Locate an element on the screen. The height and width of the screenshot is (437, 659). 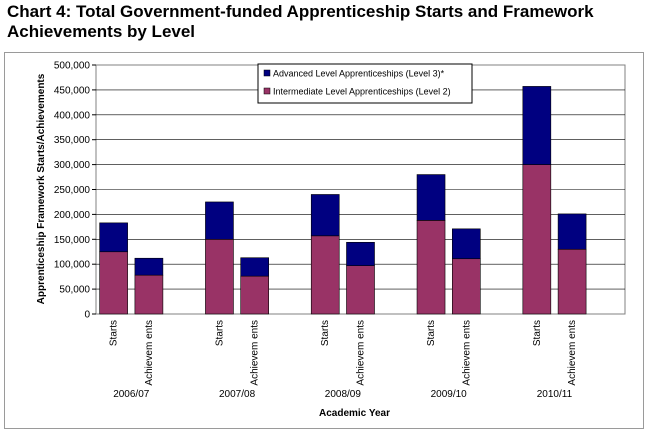
year-label: 2009/10 is located at coordinates (449, 394).